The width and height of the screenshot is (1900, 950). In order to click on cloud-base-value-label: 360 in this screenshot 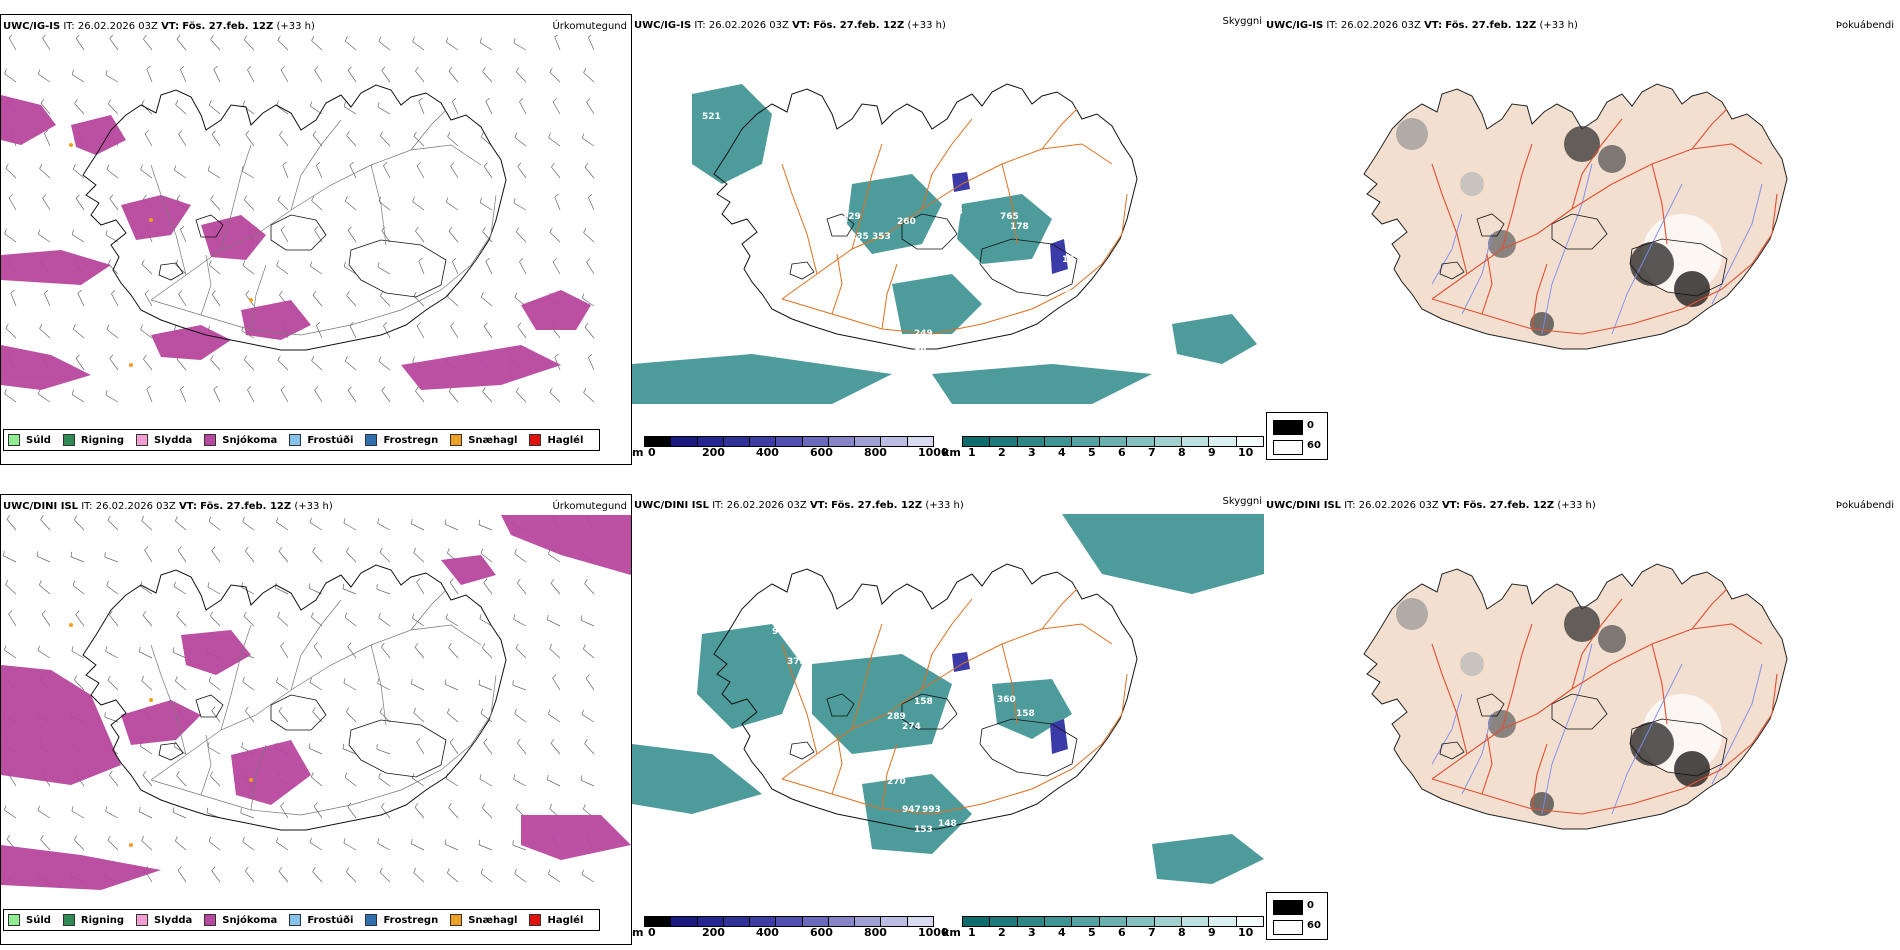, I will do `click(1006, 700)`.